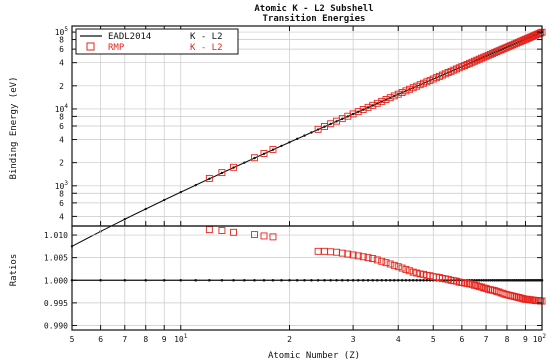 The height and width of the screenshot is (362, 556). Describe the element at coordinates (62, 185) in the screenshot. I see `y-tick-label-top: 10³` at that location.